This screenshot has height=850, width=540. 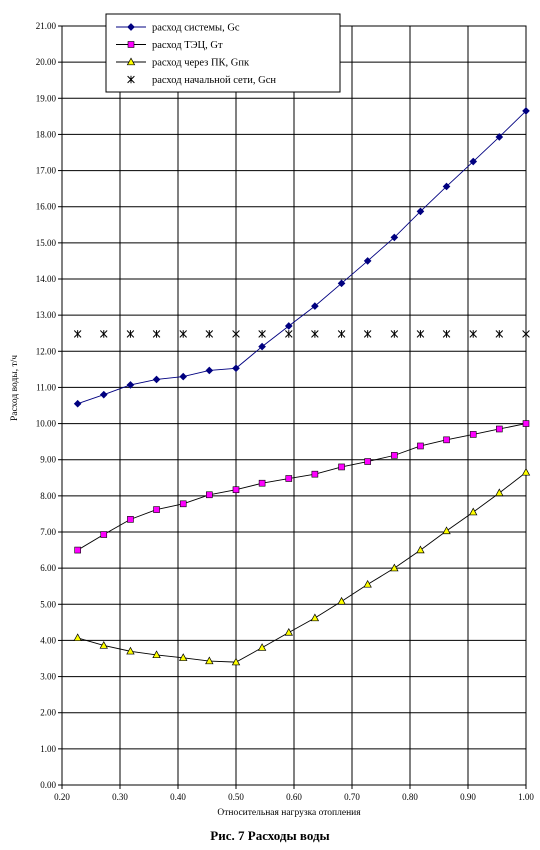 What do you see at coordinates (62, 797) in the screenshot?
I see `x-tick-label: 0.20` at bounding box center [62, 797].